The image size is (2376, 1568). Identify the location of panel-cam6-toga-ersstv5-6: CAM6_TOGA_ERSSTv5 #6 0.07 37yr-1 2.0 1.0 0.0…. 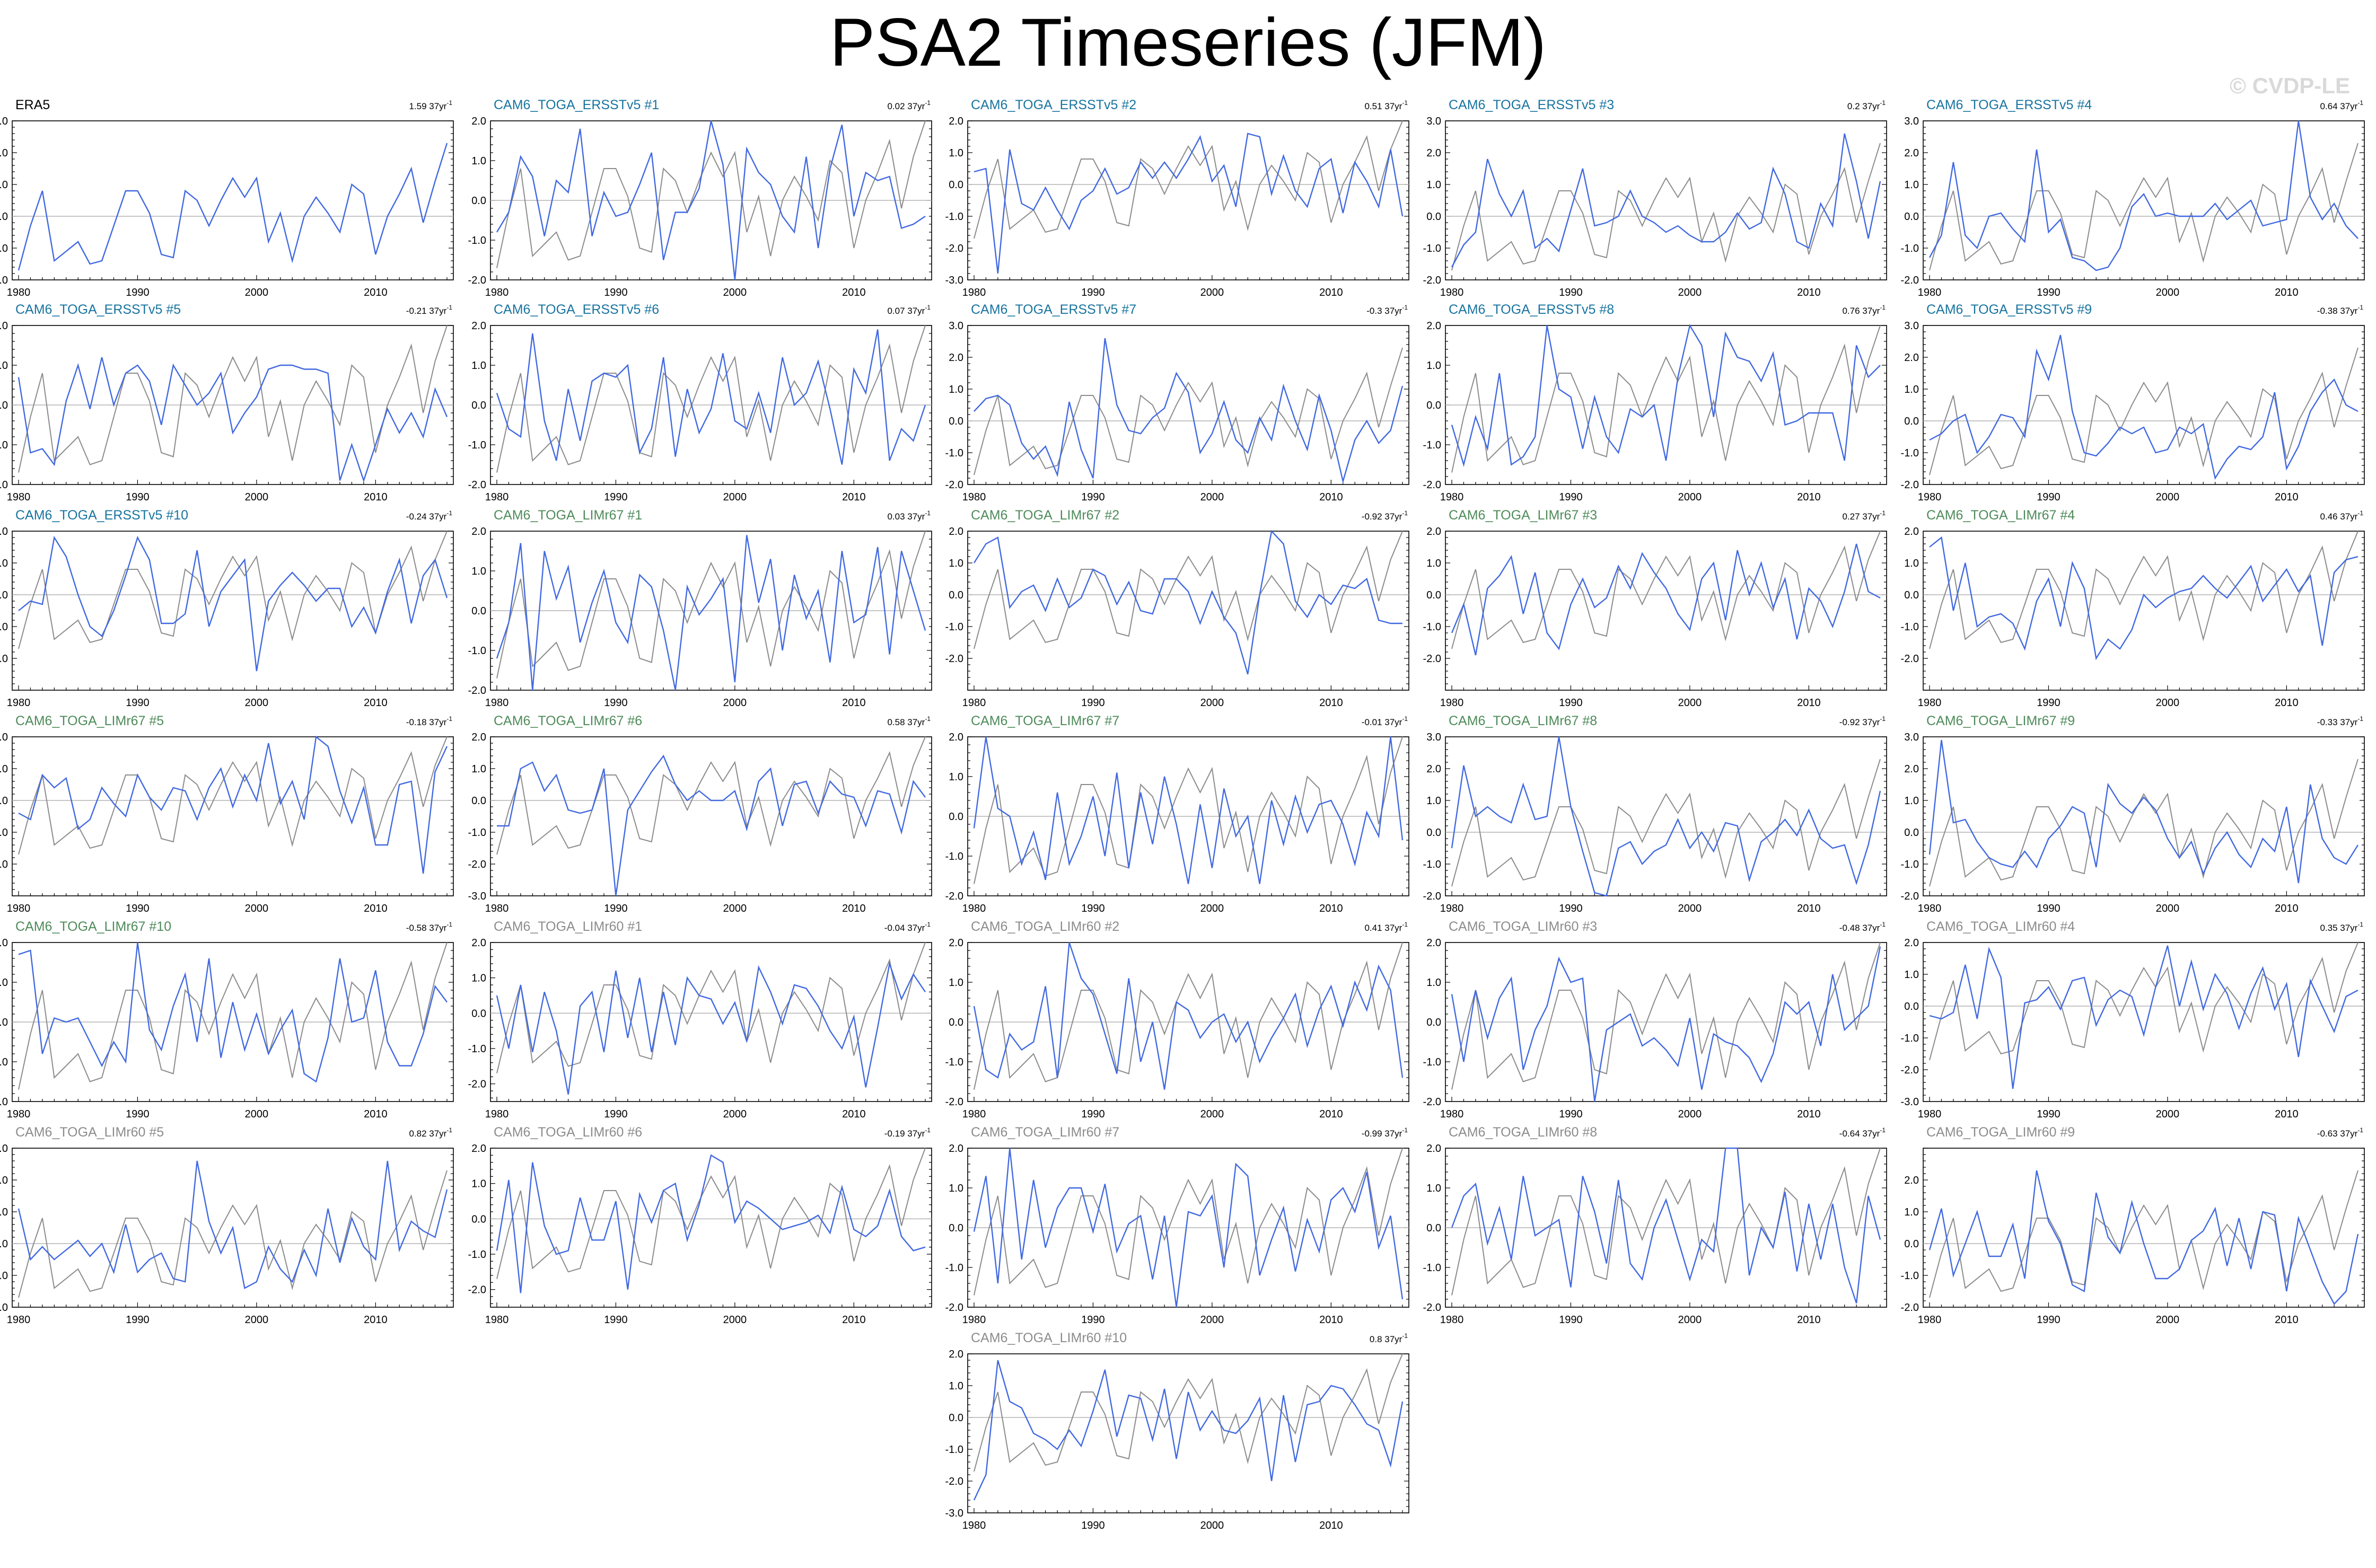
(700, 403).